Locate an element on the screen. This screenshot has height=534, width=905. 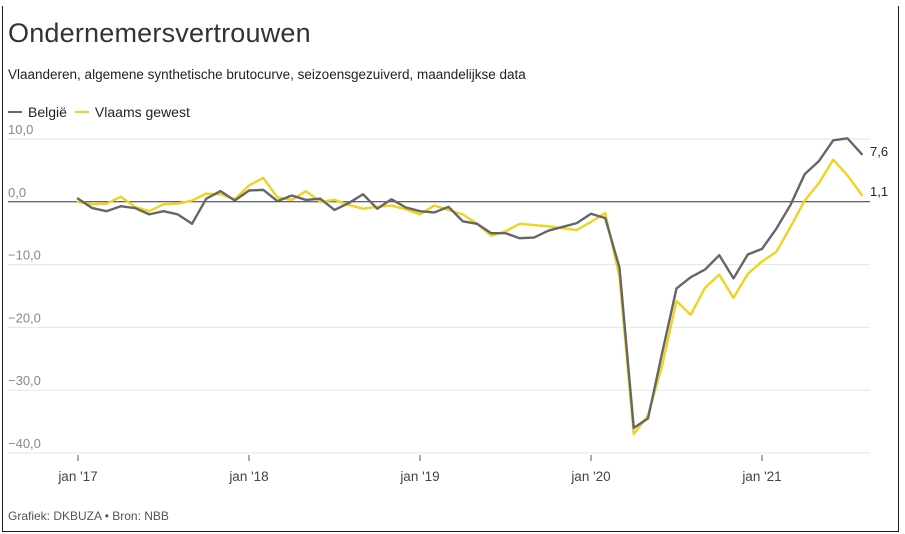
legend-item-belgie: België is located at coordinates (37, 112).